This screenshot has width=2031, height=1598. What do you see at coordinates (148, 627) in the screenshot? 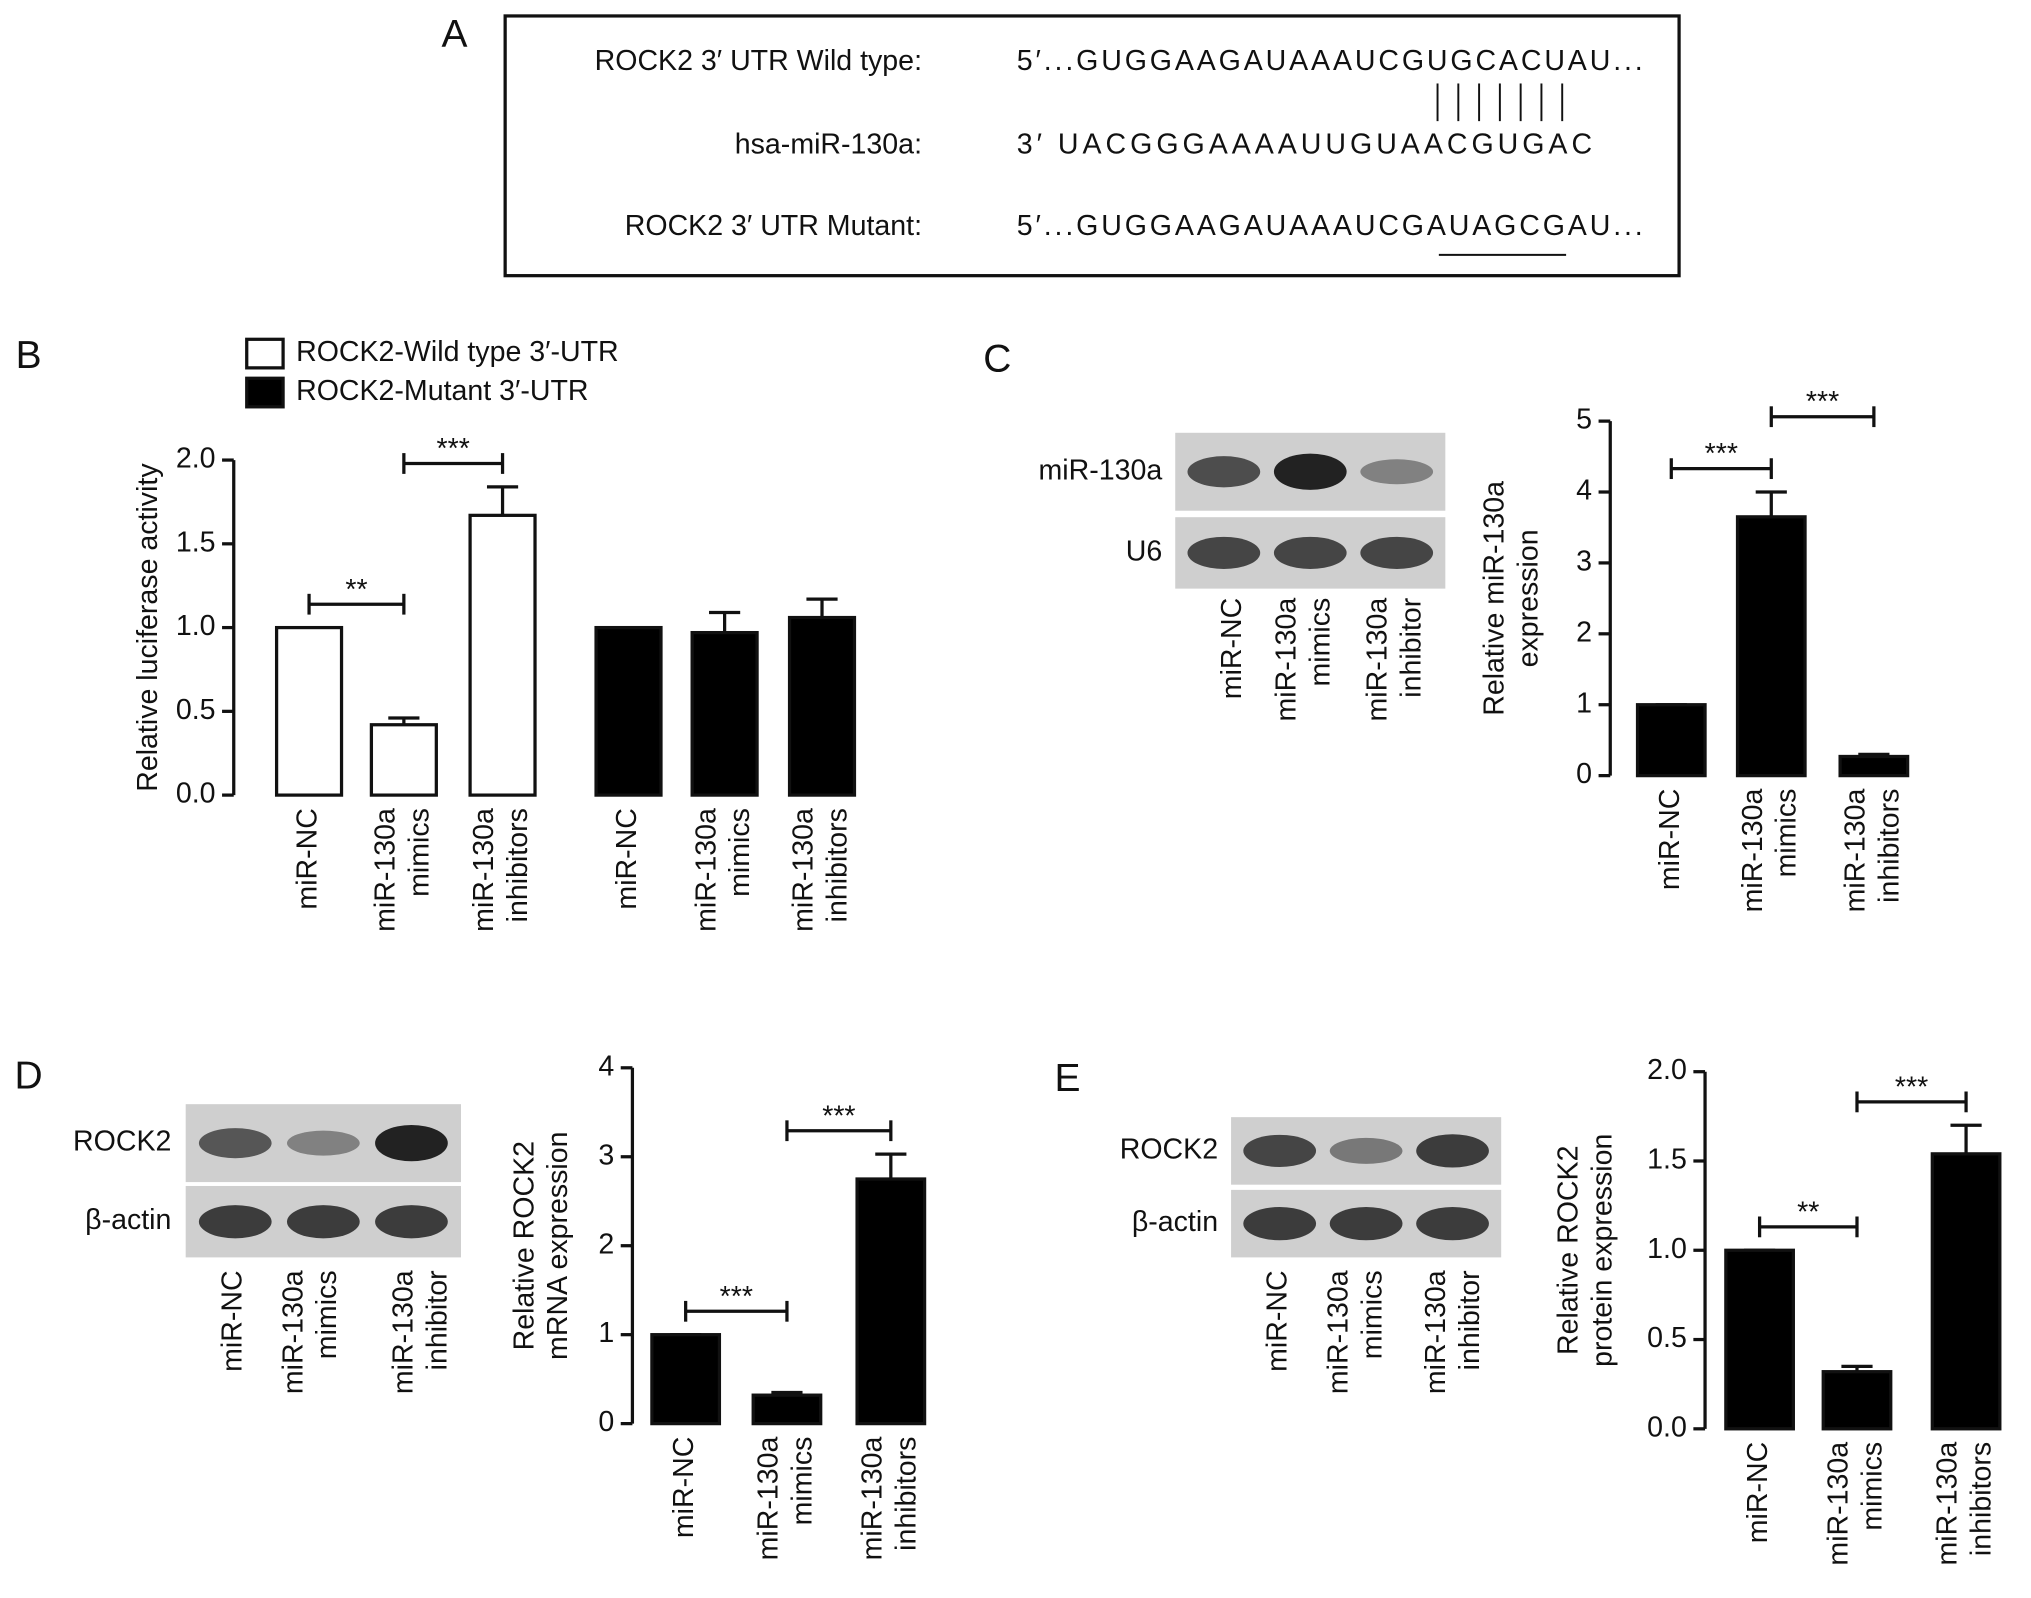
I see `y-axis-label: Relative luciferase activity` at bounding box center [148, 627].